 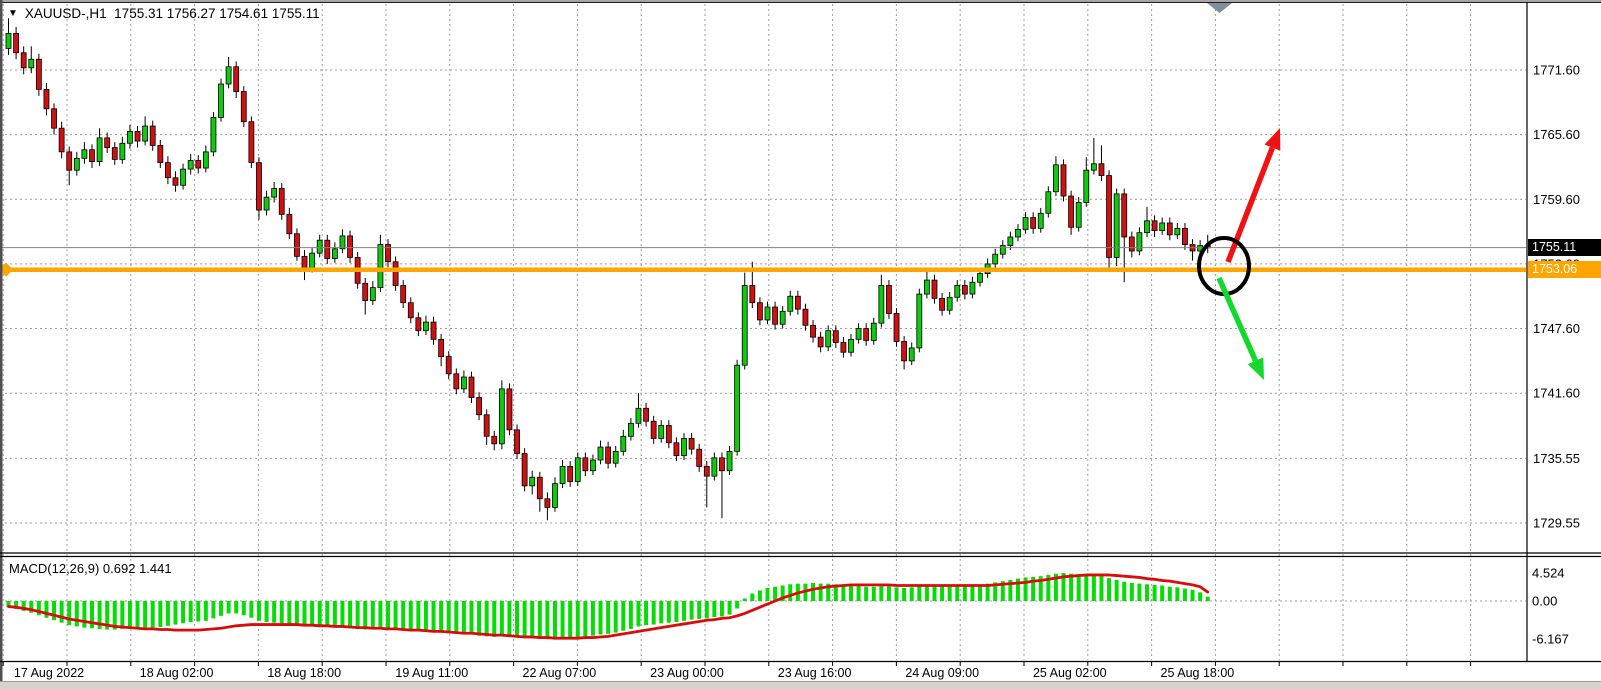 I want to click on drawn-annotations, so click(x=1239, y=254).